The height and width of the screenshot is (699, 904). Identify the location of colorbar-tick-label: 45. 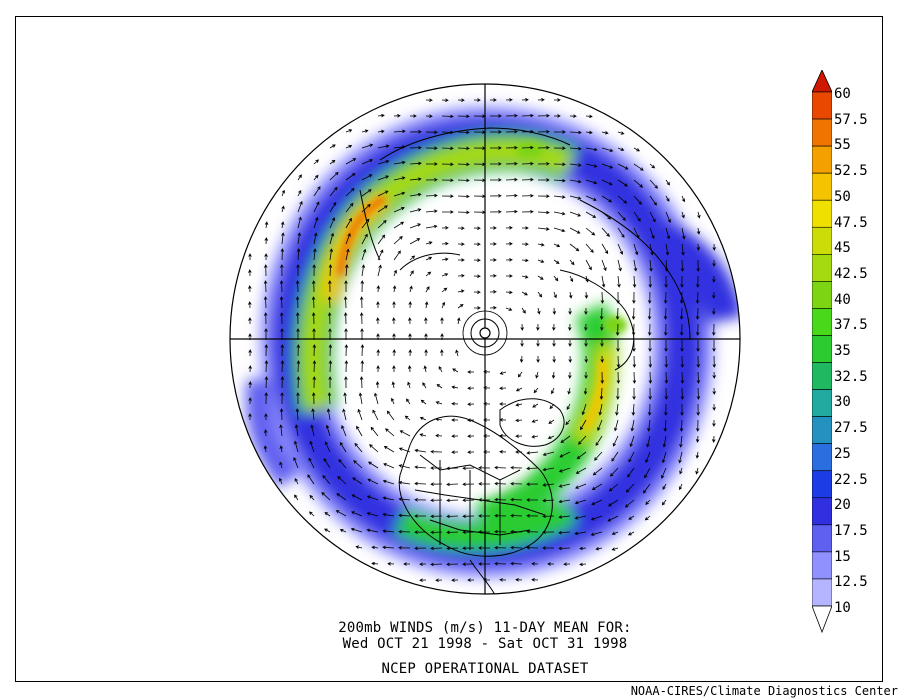
(842, 248).